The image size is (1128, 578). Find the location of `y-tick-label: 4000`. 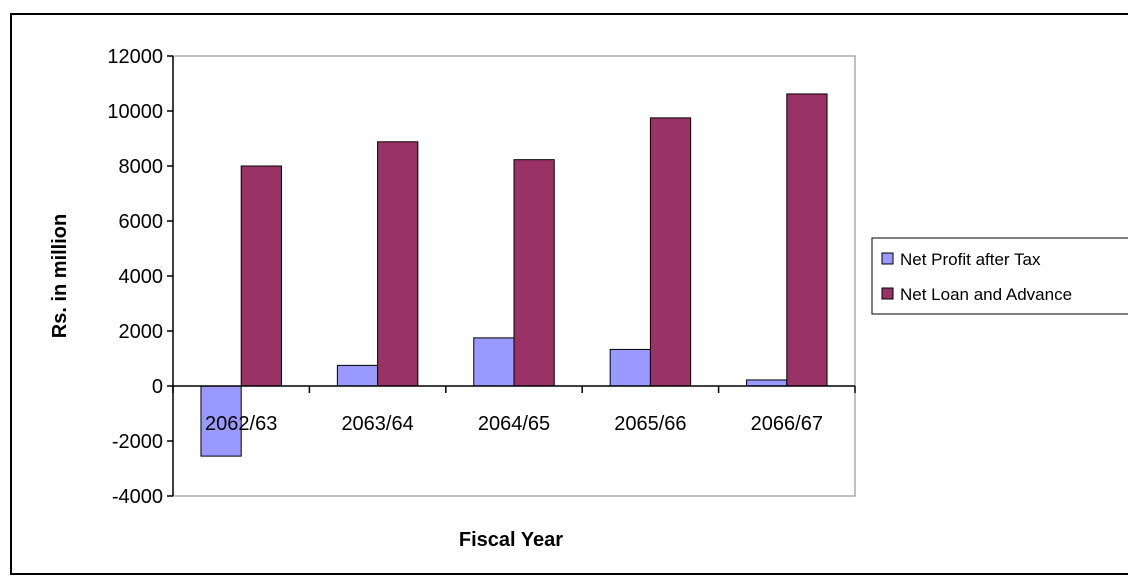

y-tick-label: 4000 is located at coordinates (141, 277).